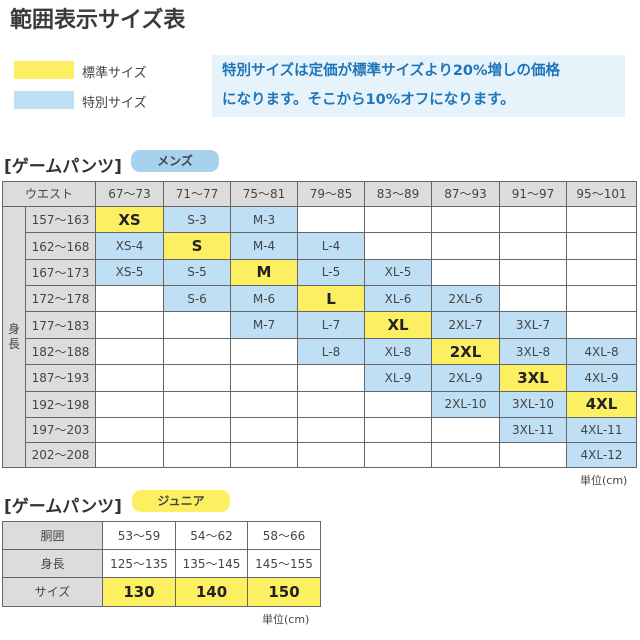 The width and height of the screenshot is (640, 640). Describe the element at coordinates (130, 272) in the screenshot. I see `special-size-cell: XS-5` at that location.